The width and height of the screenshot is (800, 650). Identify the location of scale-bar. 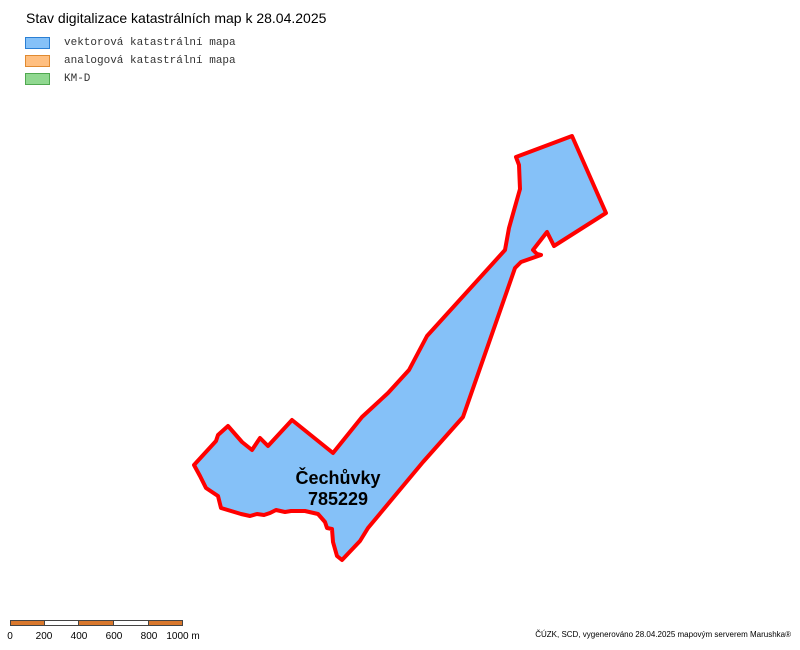
(96, 623).